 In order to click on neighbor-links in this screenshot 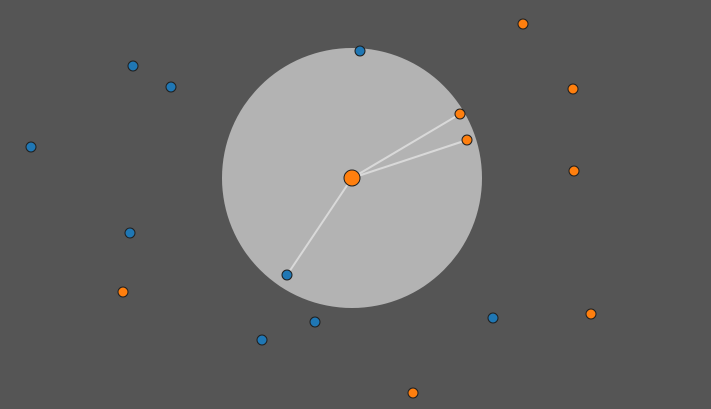, I will do `click(377, 194)`.